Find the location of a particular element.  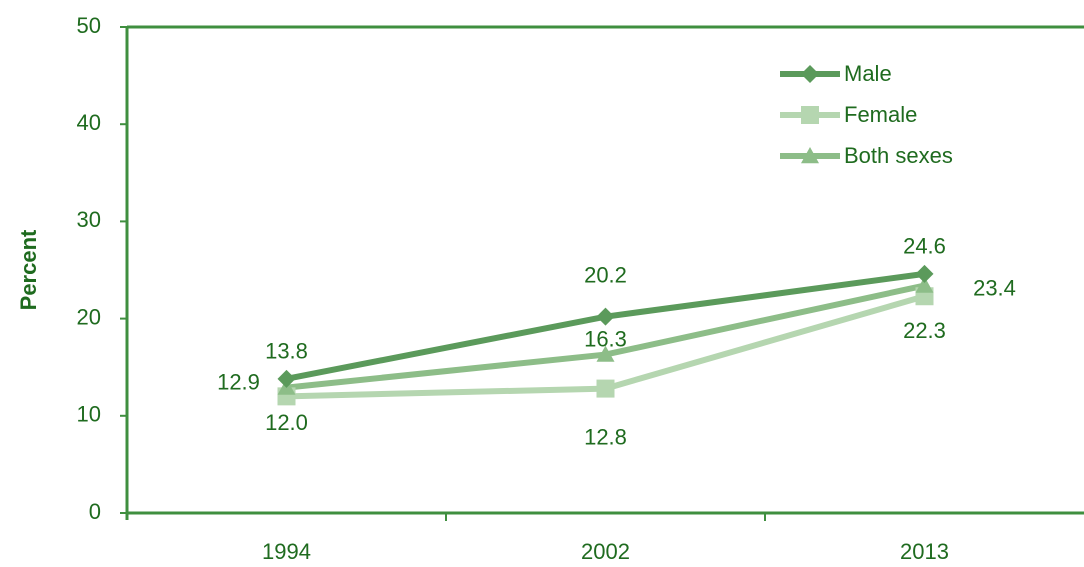

data-label: 24.6 is located at coordinates (924, 246).